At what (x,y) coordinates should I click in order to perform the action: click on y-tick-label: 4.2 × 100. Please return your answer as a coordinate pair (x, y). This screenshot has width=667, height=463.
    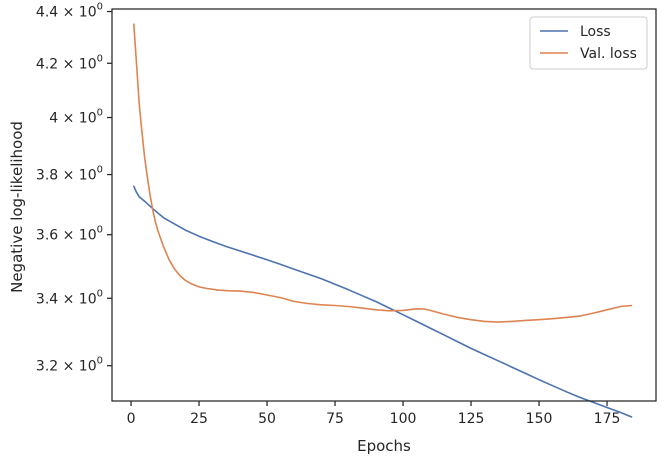
    Looking at the image, I should click on (69, 62).